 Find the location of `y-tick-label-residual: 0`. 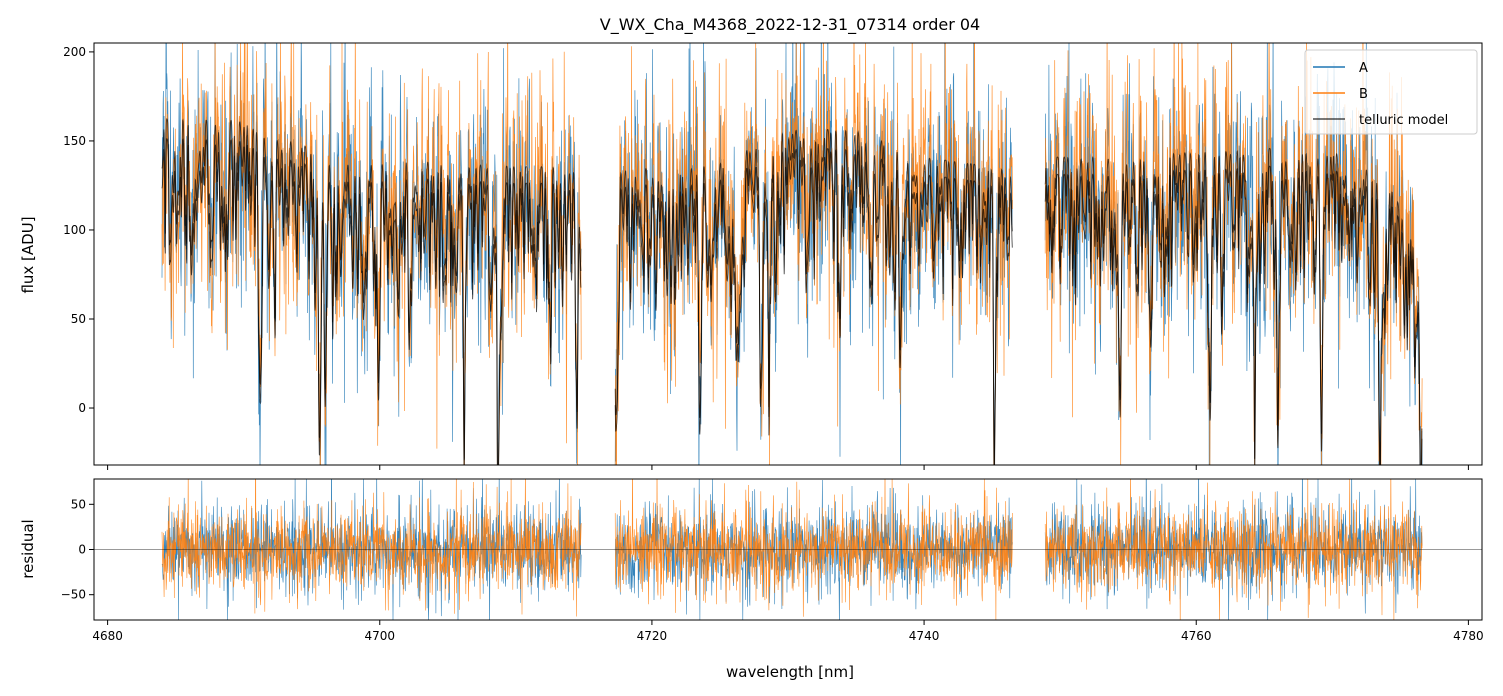

y-tick-label-residual: 0 is located at coordinates (82, 550).